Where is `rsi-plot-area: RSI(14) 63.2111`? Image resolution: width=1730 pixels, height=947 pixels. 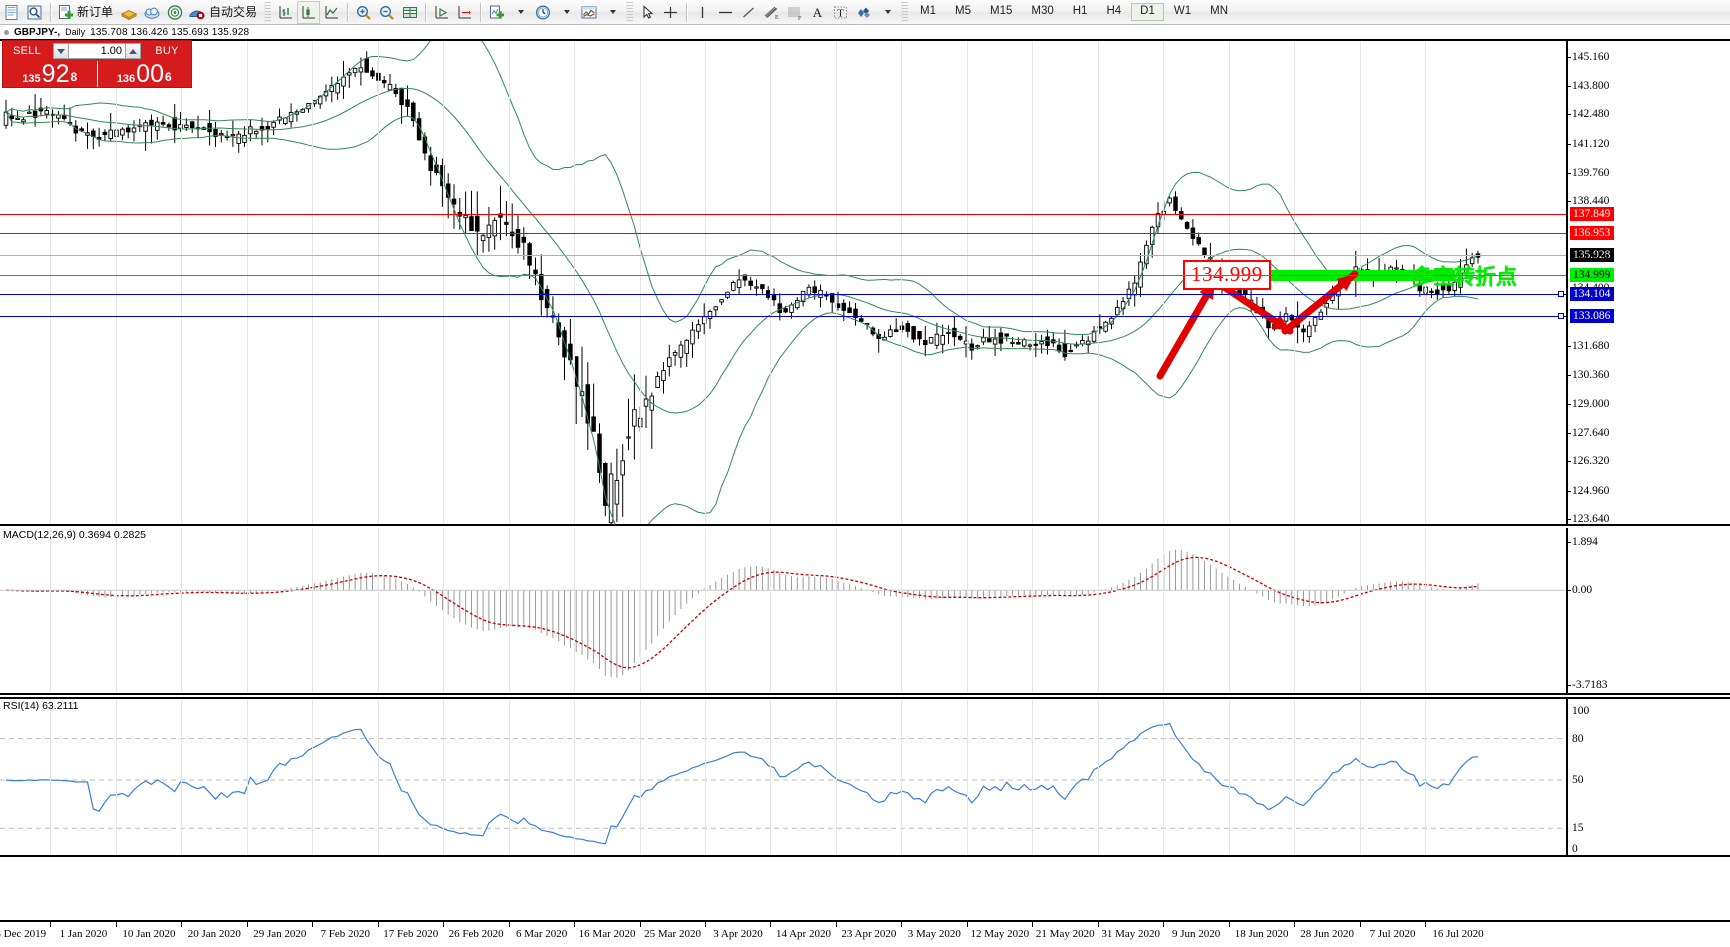 rsi-plot-area: RSI(14) 63.2111 is located at coordinates (784, 777).